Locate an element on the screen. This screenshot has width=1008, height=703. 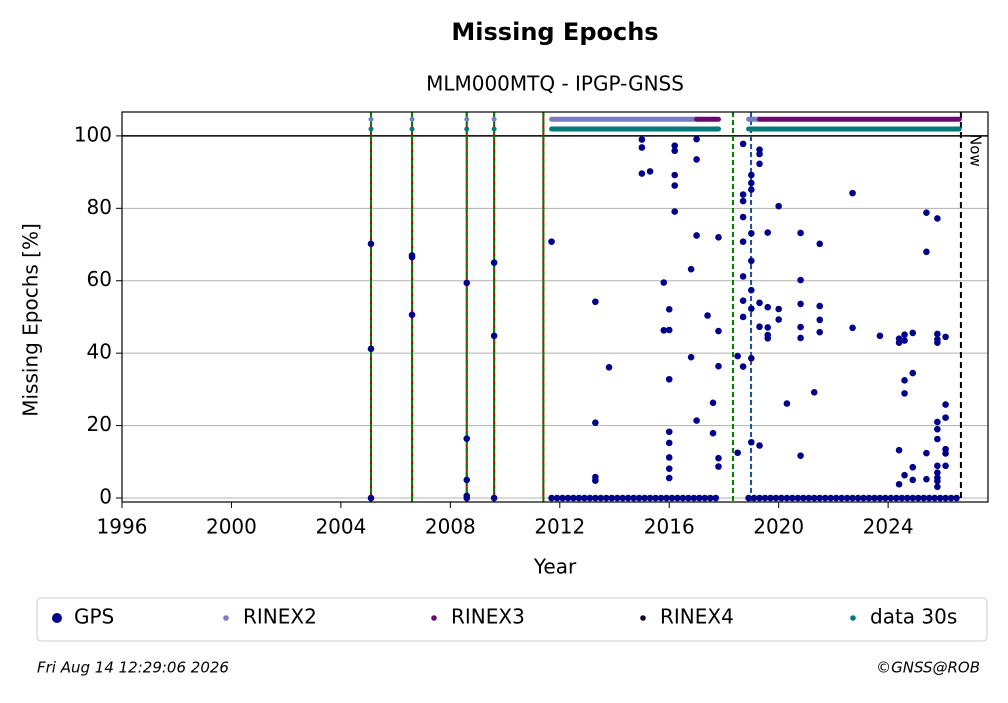
y-tick-label: 80 is located at coordinates (99, 207).